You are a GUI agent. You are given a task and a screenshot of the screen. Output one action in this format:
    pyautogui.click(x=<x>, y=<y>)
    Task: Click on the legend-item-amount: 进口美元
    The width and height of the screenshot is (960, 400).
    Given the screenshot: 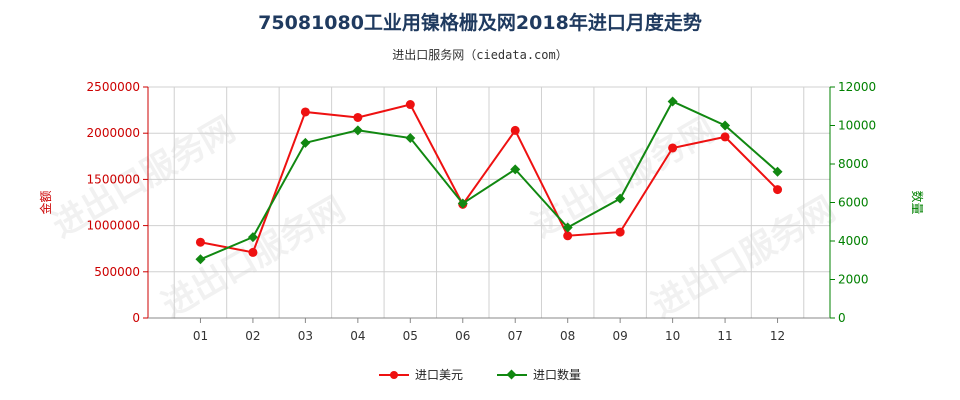 What is the action you would take?
    pyautogui.click(x=420, y=374)
    